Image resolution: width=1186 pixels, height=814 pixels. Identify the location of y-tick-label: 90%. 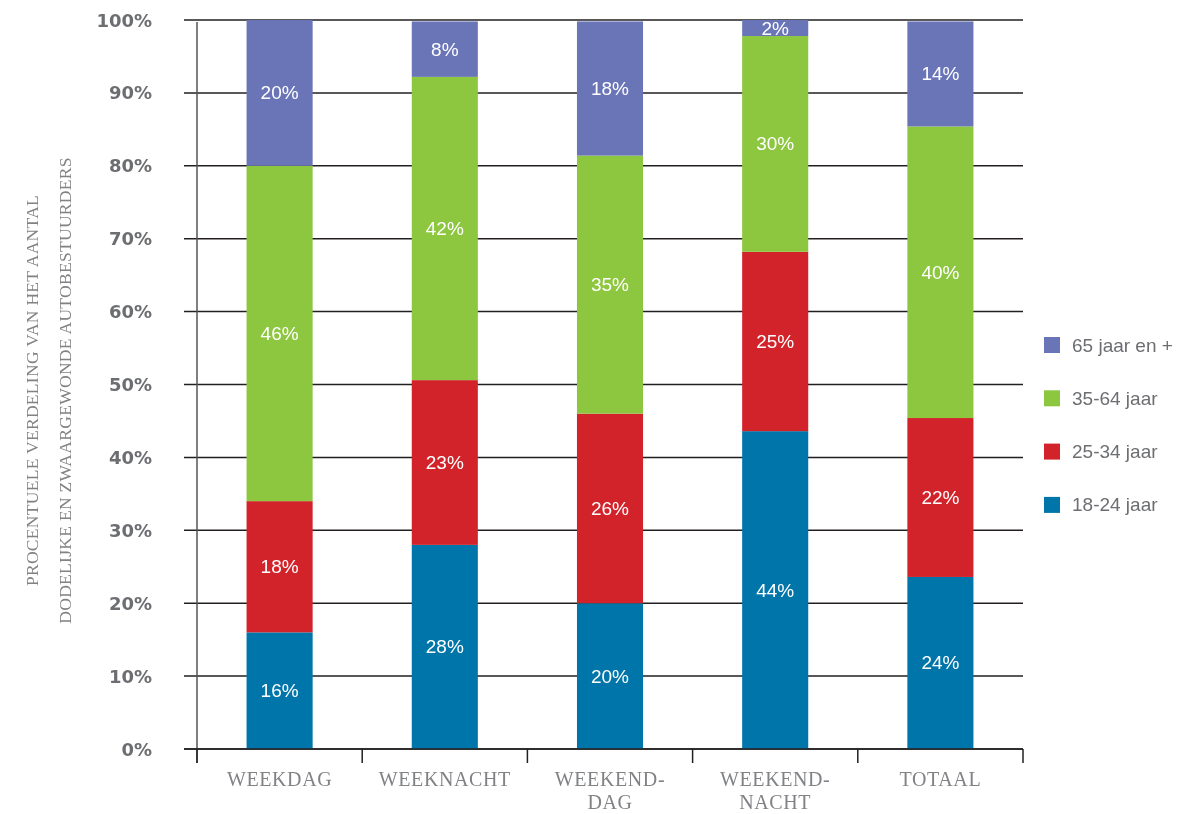
(130, 93).